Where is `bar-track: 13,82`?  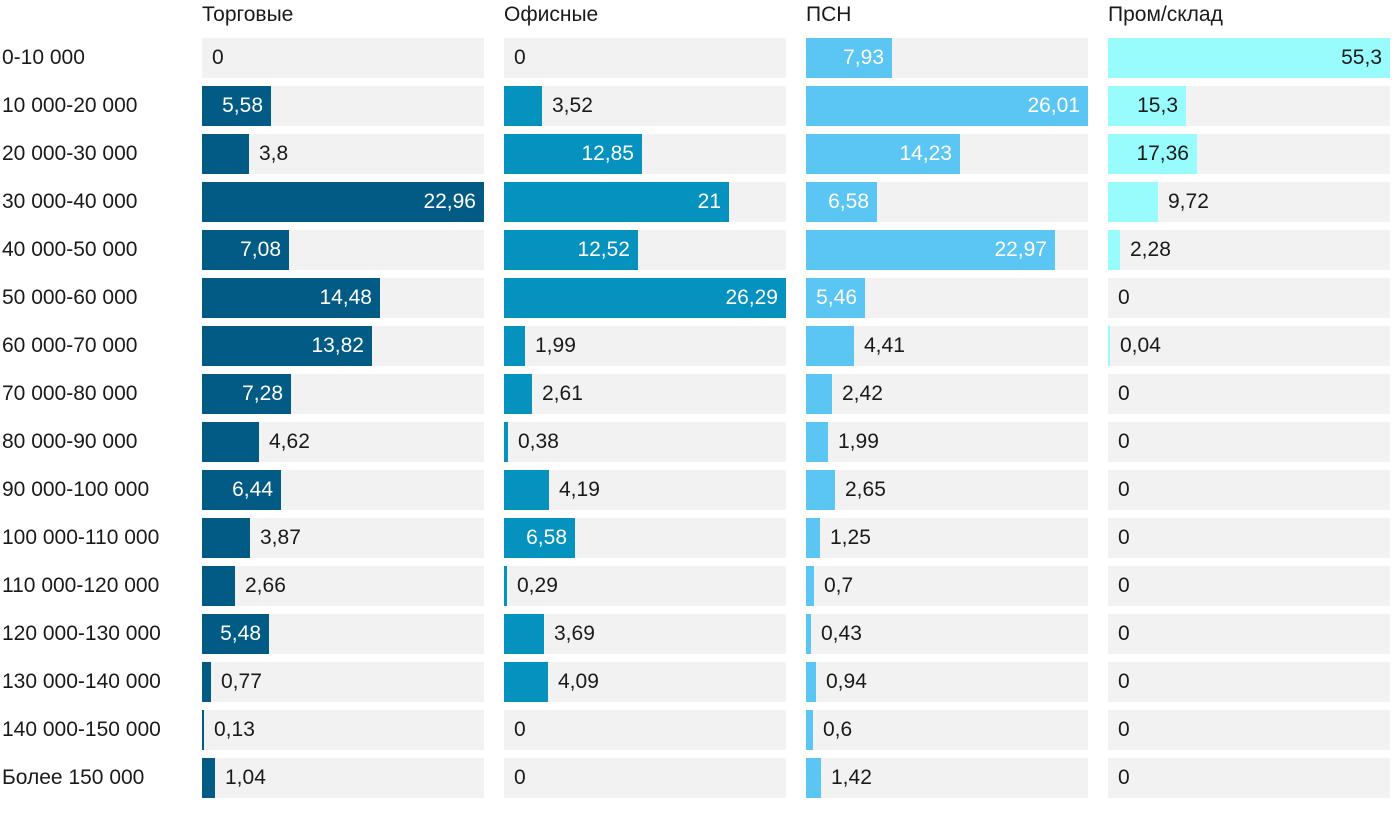
bar-track: 13,82 is located at coordinates (343, 346).